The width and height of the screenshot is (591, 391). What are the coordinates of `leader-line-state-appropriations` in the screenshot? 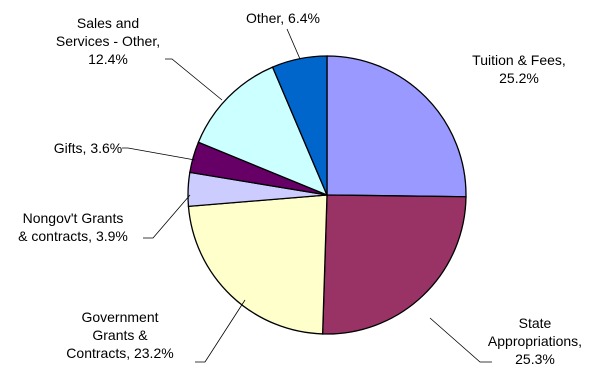 It's located at (460, 340).